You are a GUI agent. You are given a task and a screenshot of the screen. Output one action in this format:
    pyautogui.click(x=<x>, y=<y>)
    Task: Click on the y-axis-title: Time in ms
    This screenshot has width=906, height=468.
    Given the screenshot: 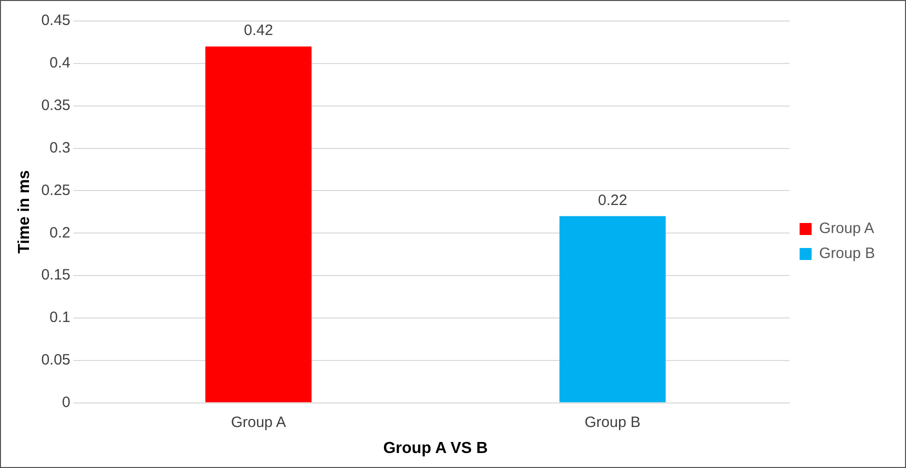 What is the action you would take?
    pyautogui.click(x=25, y=212)
    